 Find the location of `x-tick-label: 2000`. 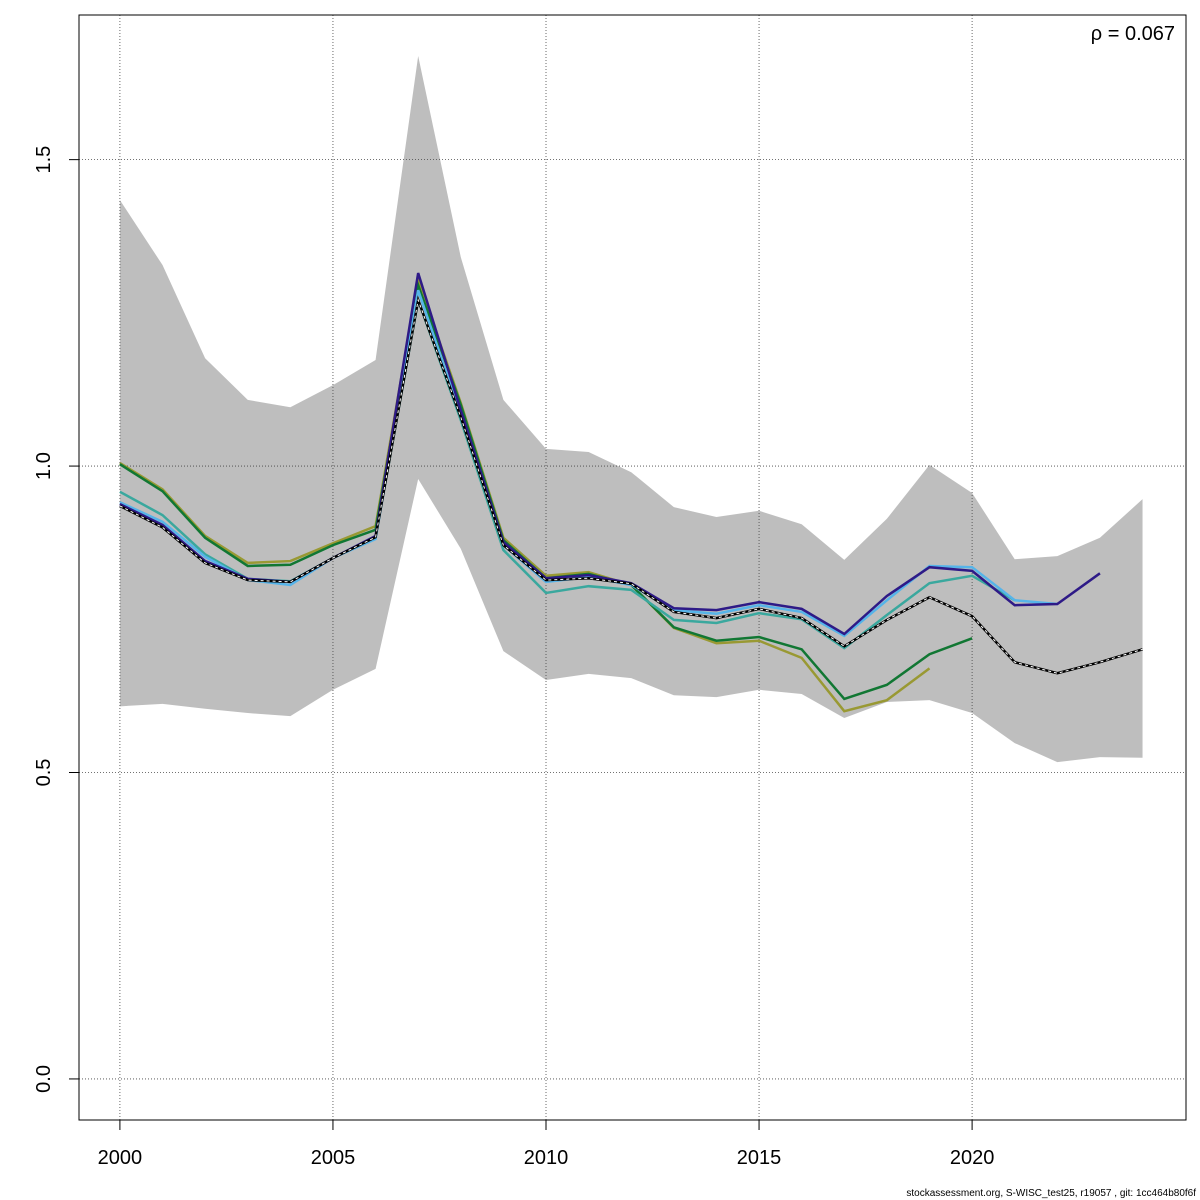

x-tick-label: 2000 is located at coordinates (120, 1158).